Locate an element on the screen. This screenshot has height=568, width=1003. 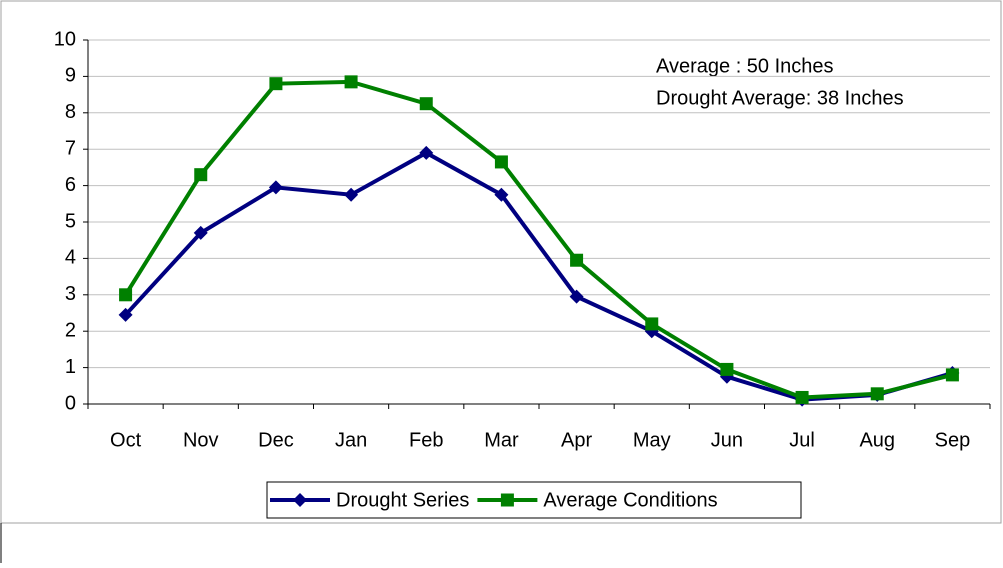
y-tick-label: 9 is located at coordinates (70, 76).